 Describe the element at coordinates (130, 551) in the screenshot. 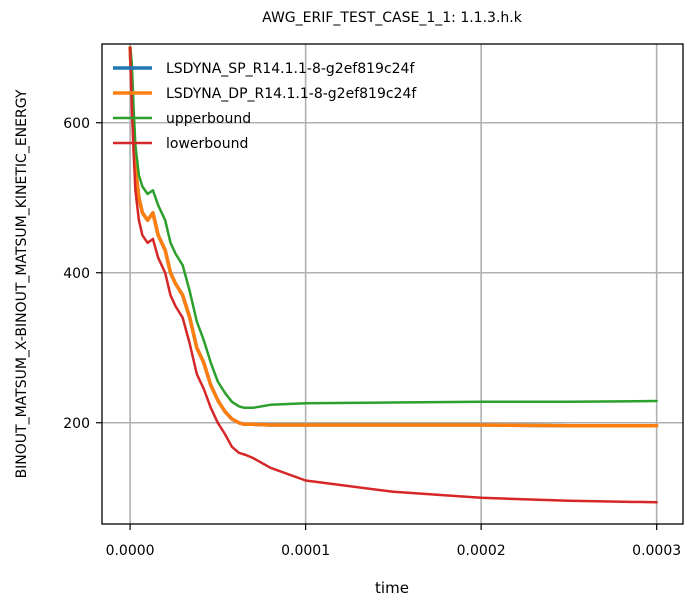

I see `x-tick-label: 0.0000` at that location.